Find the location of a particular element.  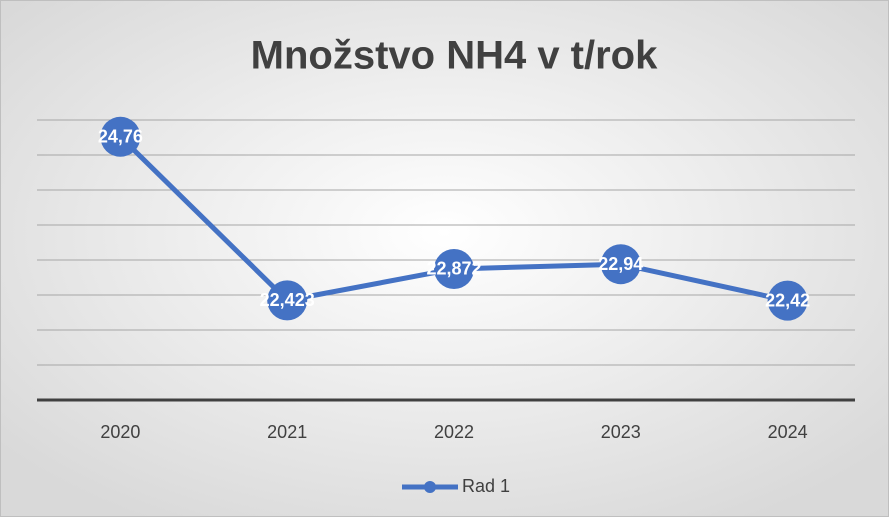

data-label: 22,42 is located at coordinates (787, 300).